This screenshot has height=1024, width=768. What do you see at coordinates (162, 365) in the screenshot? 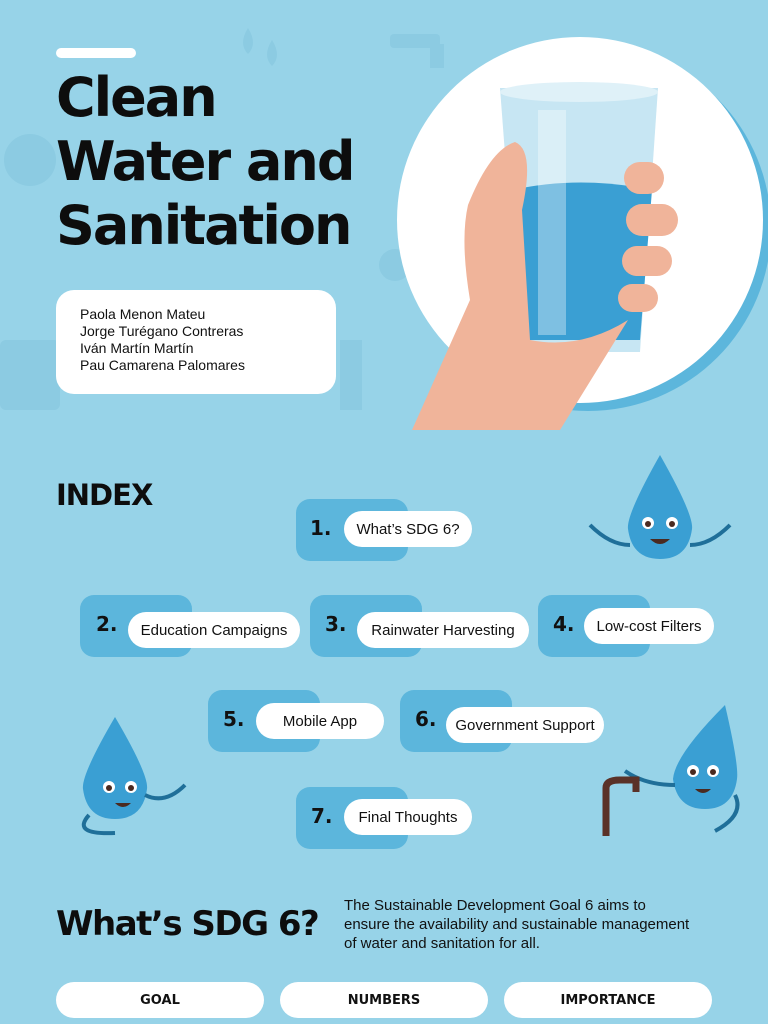
I see `author: Pau Camarena Palomares` at bounding box center [162, 365].